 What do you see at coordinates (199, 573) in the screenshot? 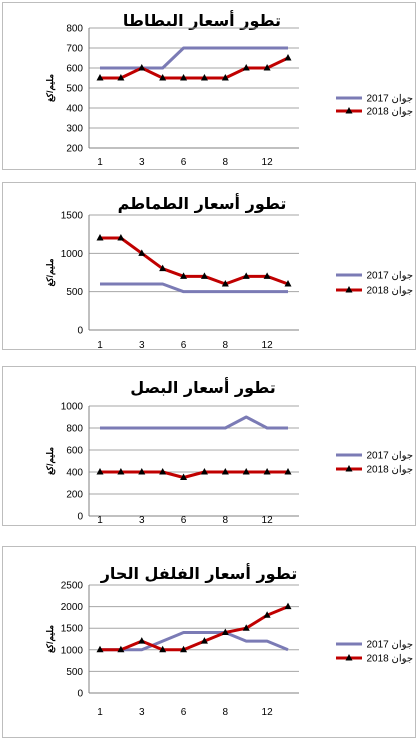
I see `chart-title: تطور أسعار الفلفل الحار` at bounding box center [199, 573].